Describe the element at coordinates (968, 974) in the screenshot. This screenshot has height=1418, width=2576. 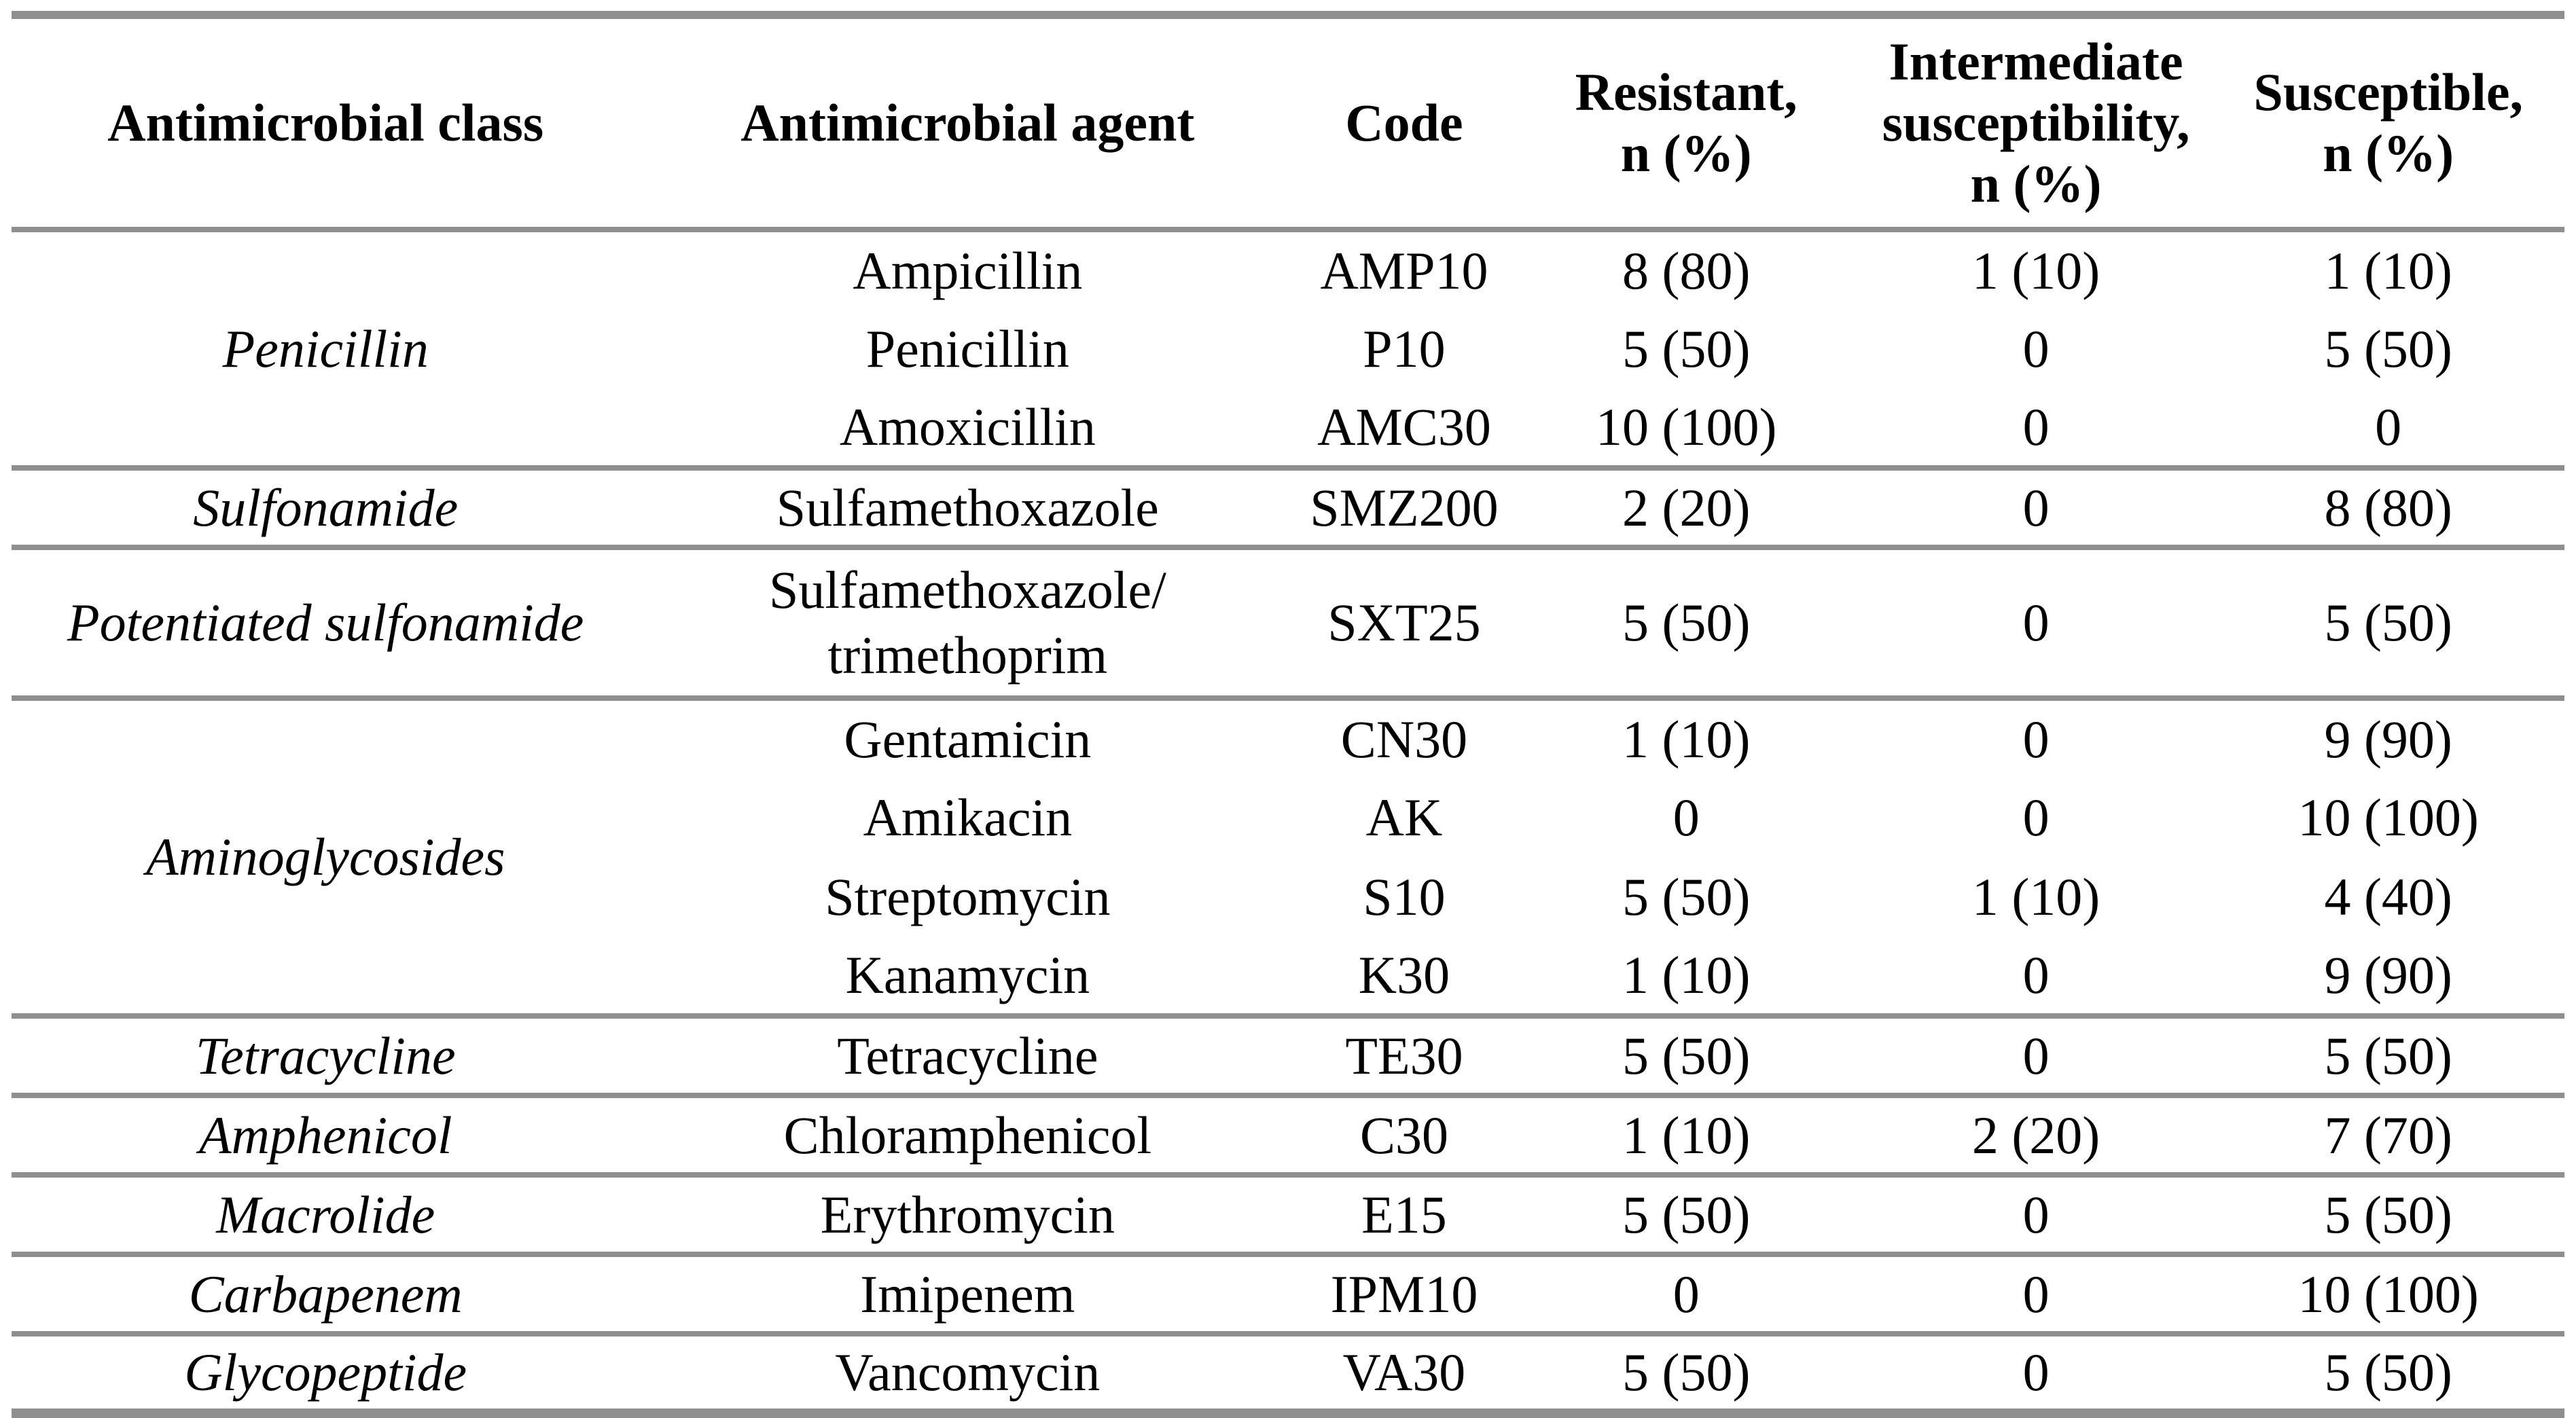
I see `agent-cell: Kanamycin` at that location.